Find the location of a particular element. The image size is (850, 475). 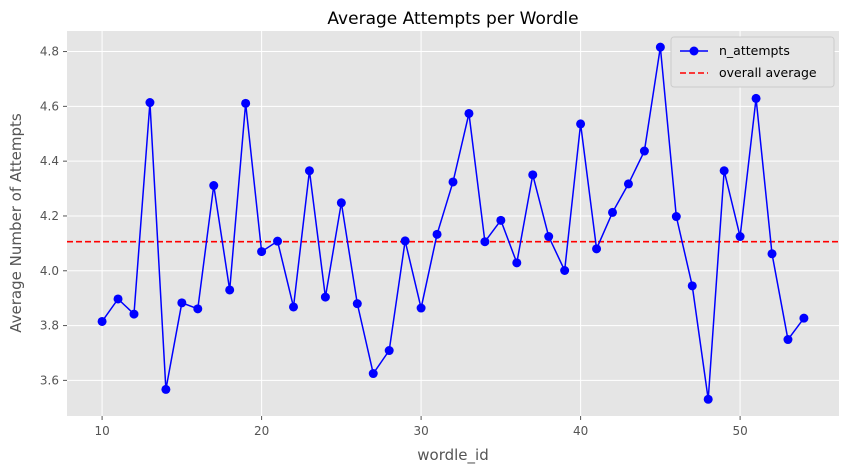

legend-label-n-attempts: n_attempts is located at coordinates (754, 50).